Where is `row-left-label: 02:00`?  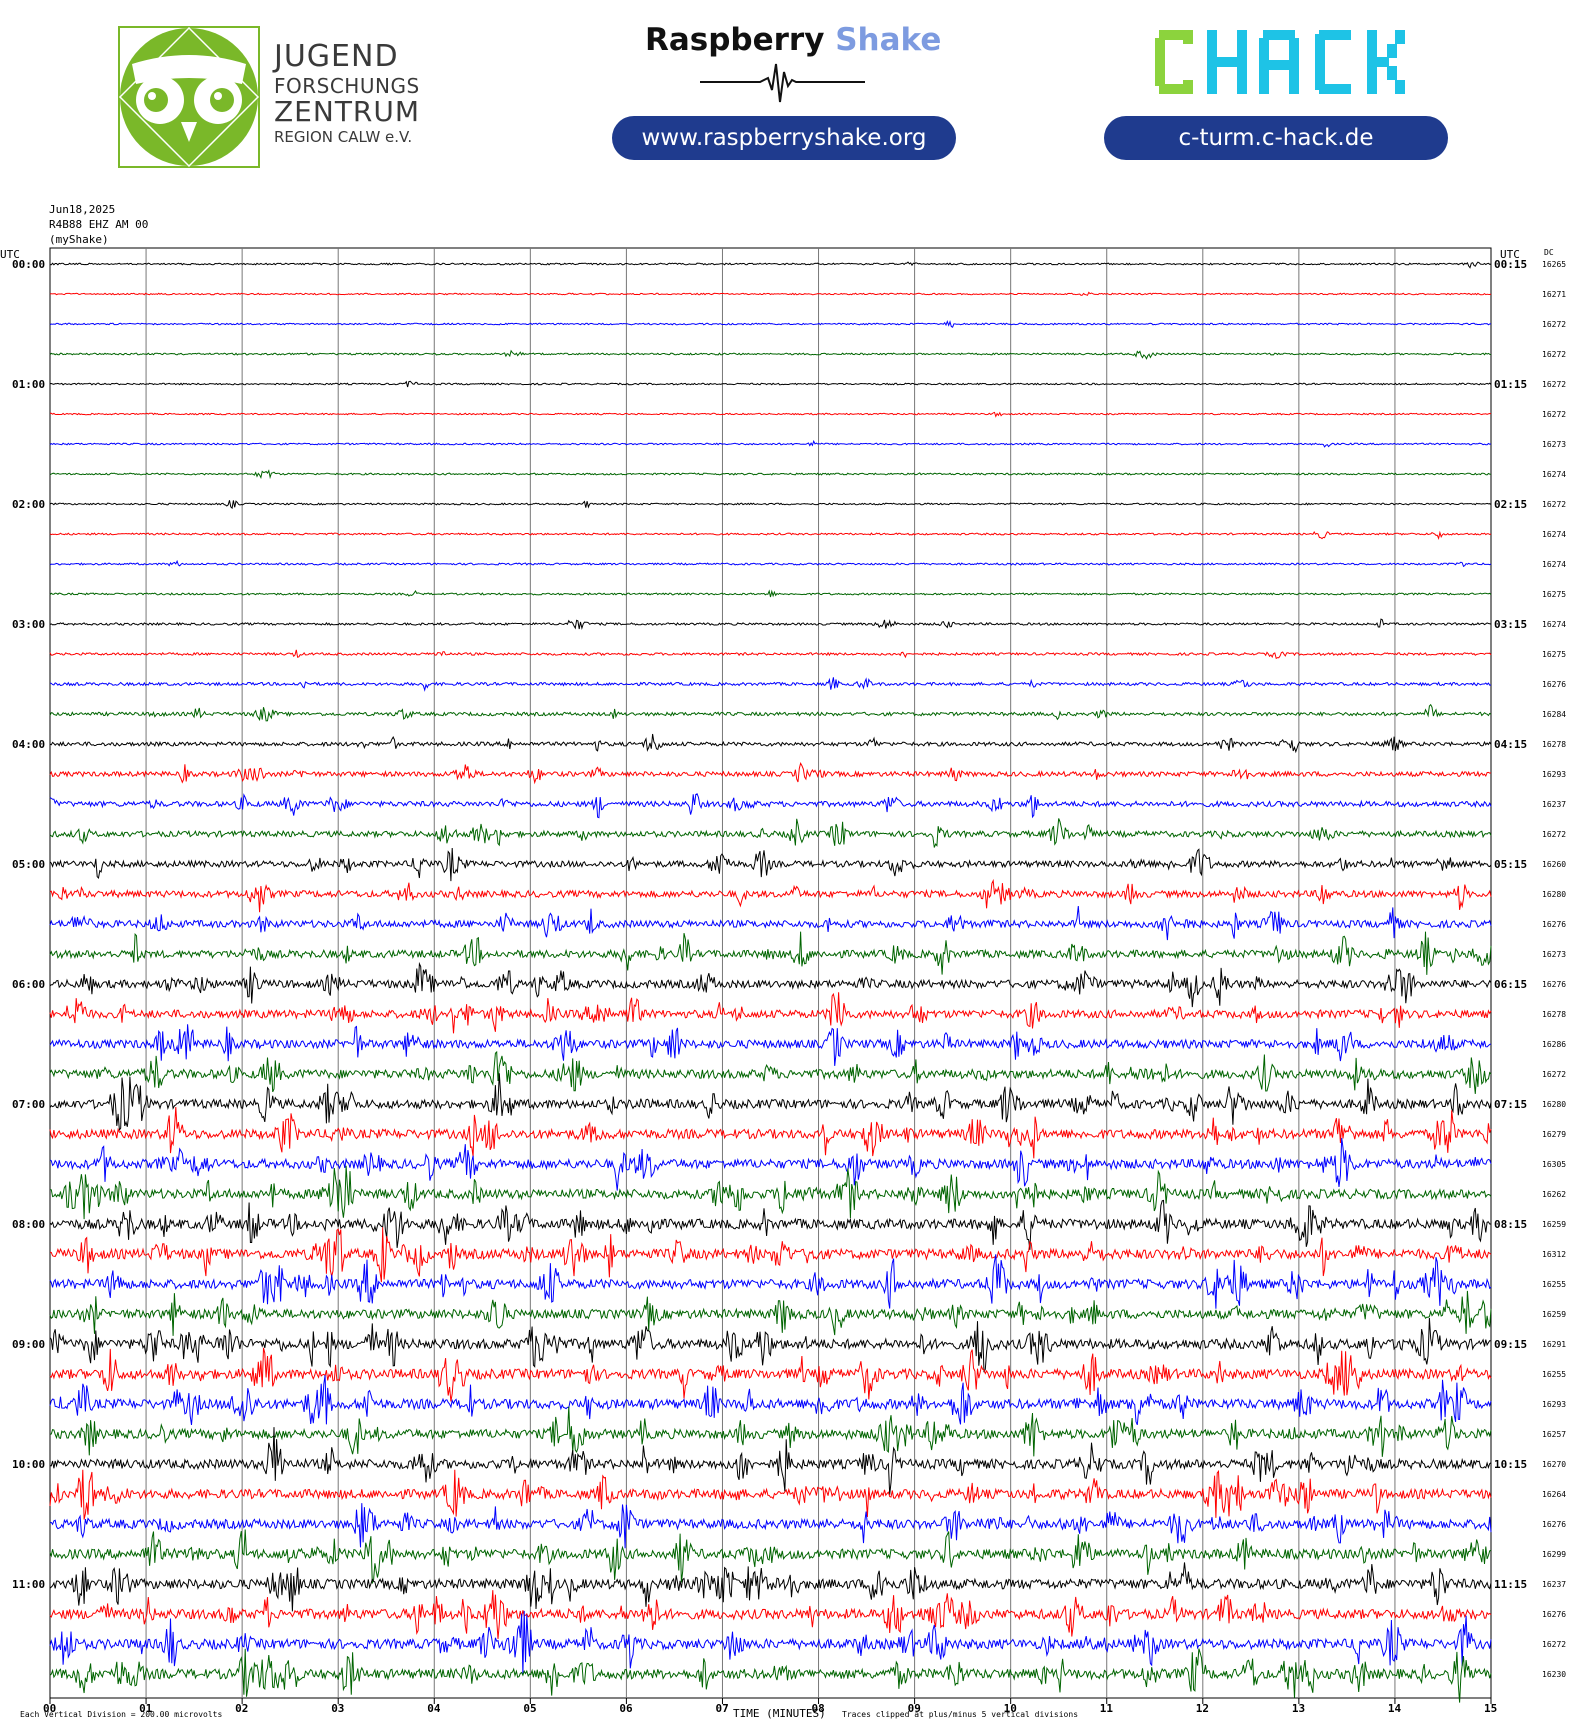 row-left-label: 02:00 is located at coordinates (28, 504).